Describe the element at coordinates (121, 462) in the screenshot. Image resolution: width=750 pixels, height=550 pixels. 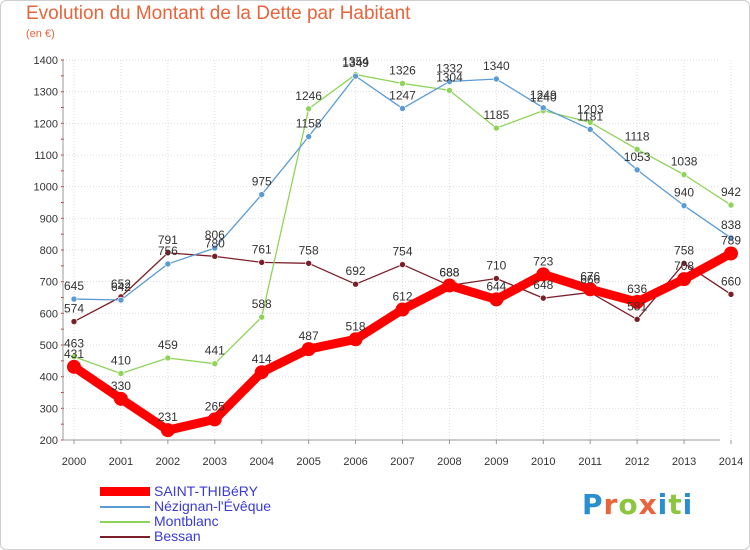
I see `x-tick-label: 2001` at that location.